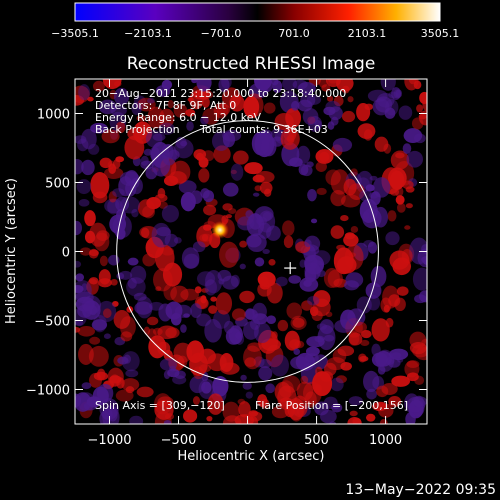  Describe the element at coordinates (331, 405) in the screenshot. I see `flare-position-label: Flare Position = [−200,156]` at that location.